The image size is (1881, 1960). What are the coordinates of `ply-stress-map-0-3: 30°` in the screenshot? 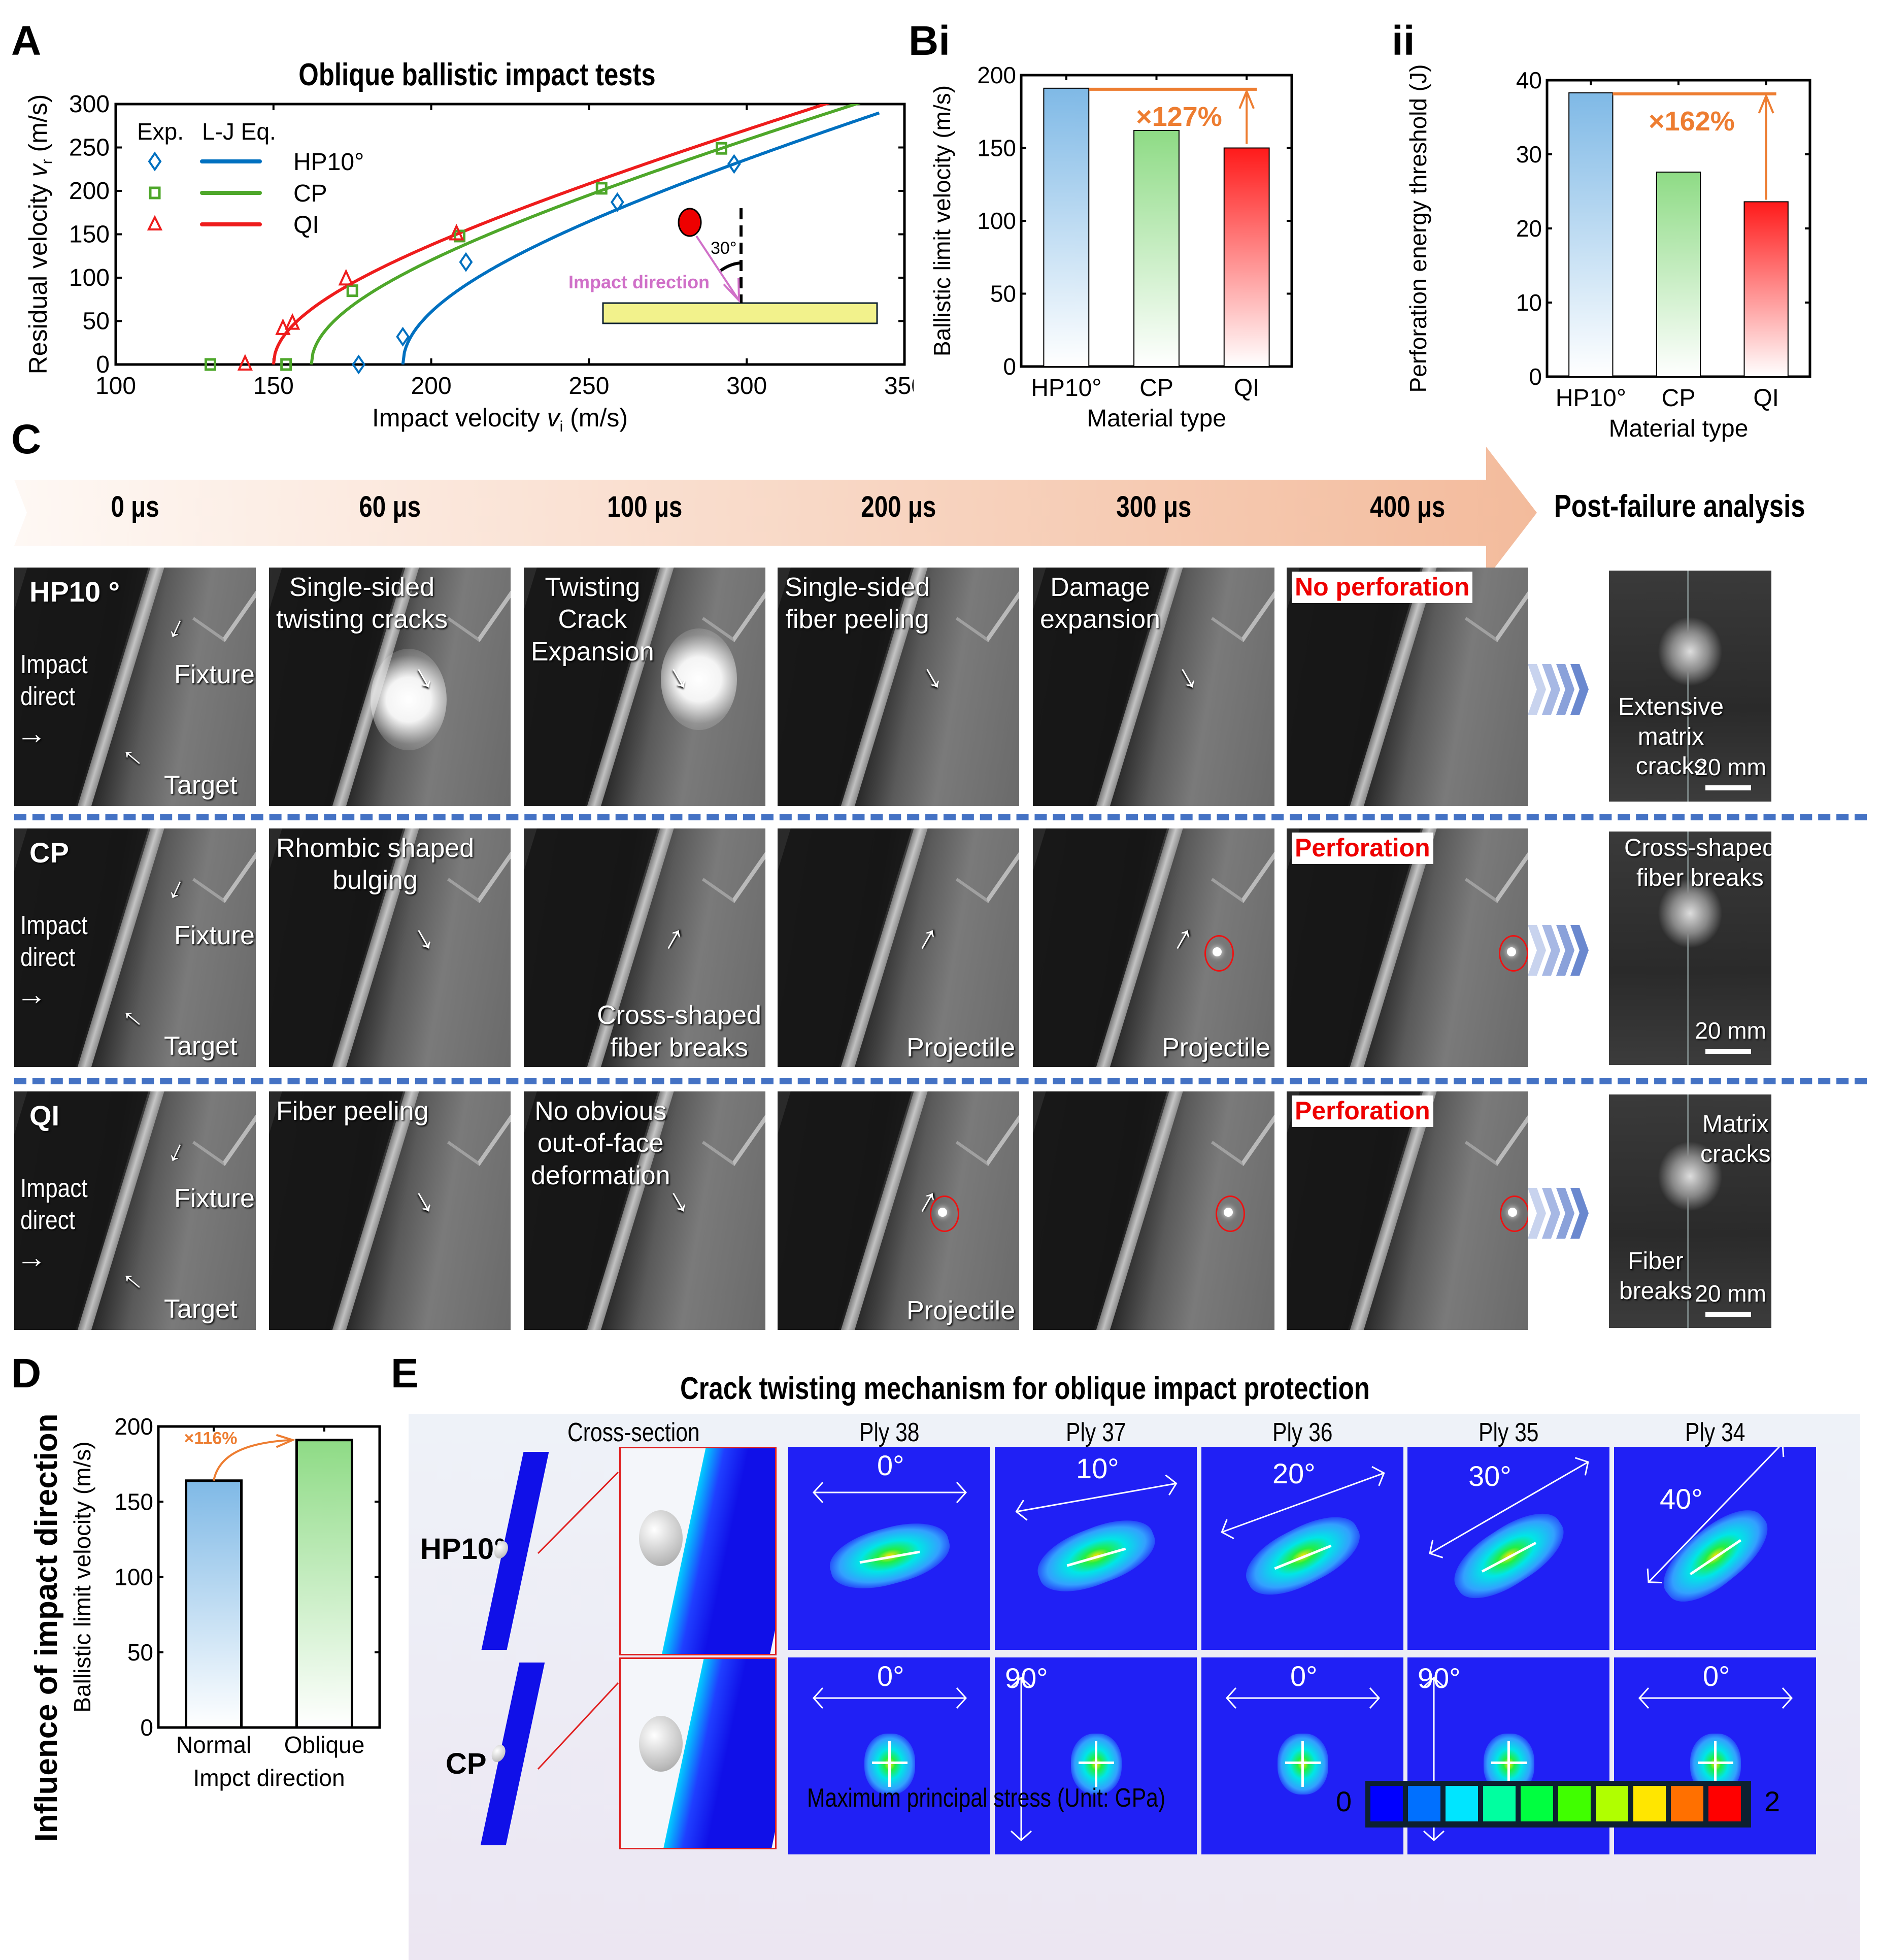 It's located at (1508, 1548).